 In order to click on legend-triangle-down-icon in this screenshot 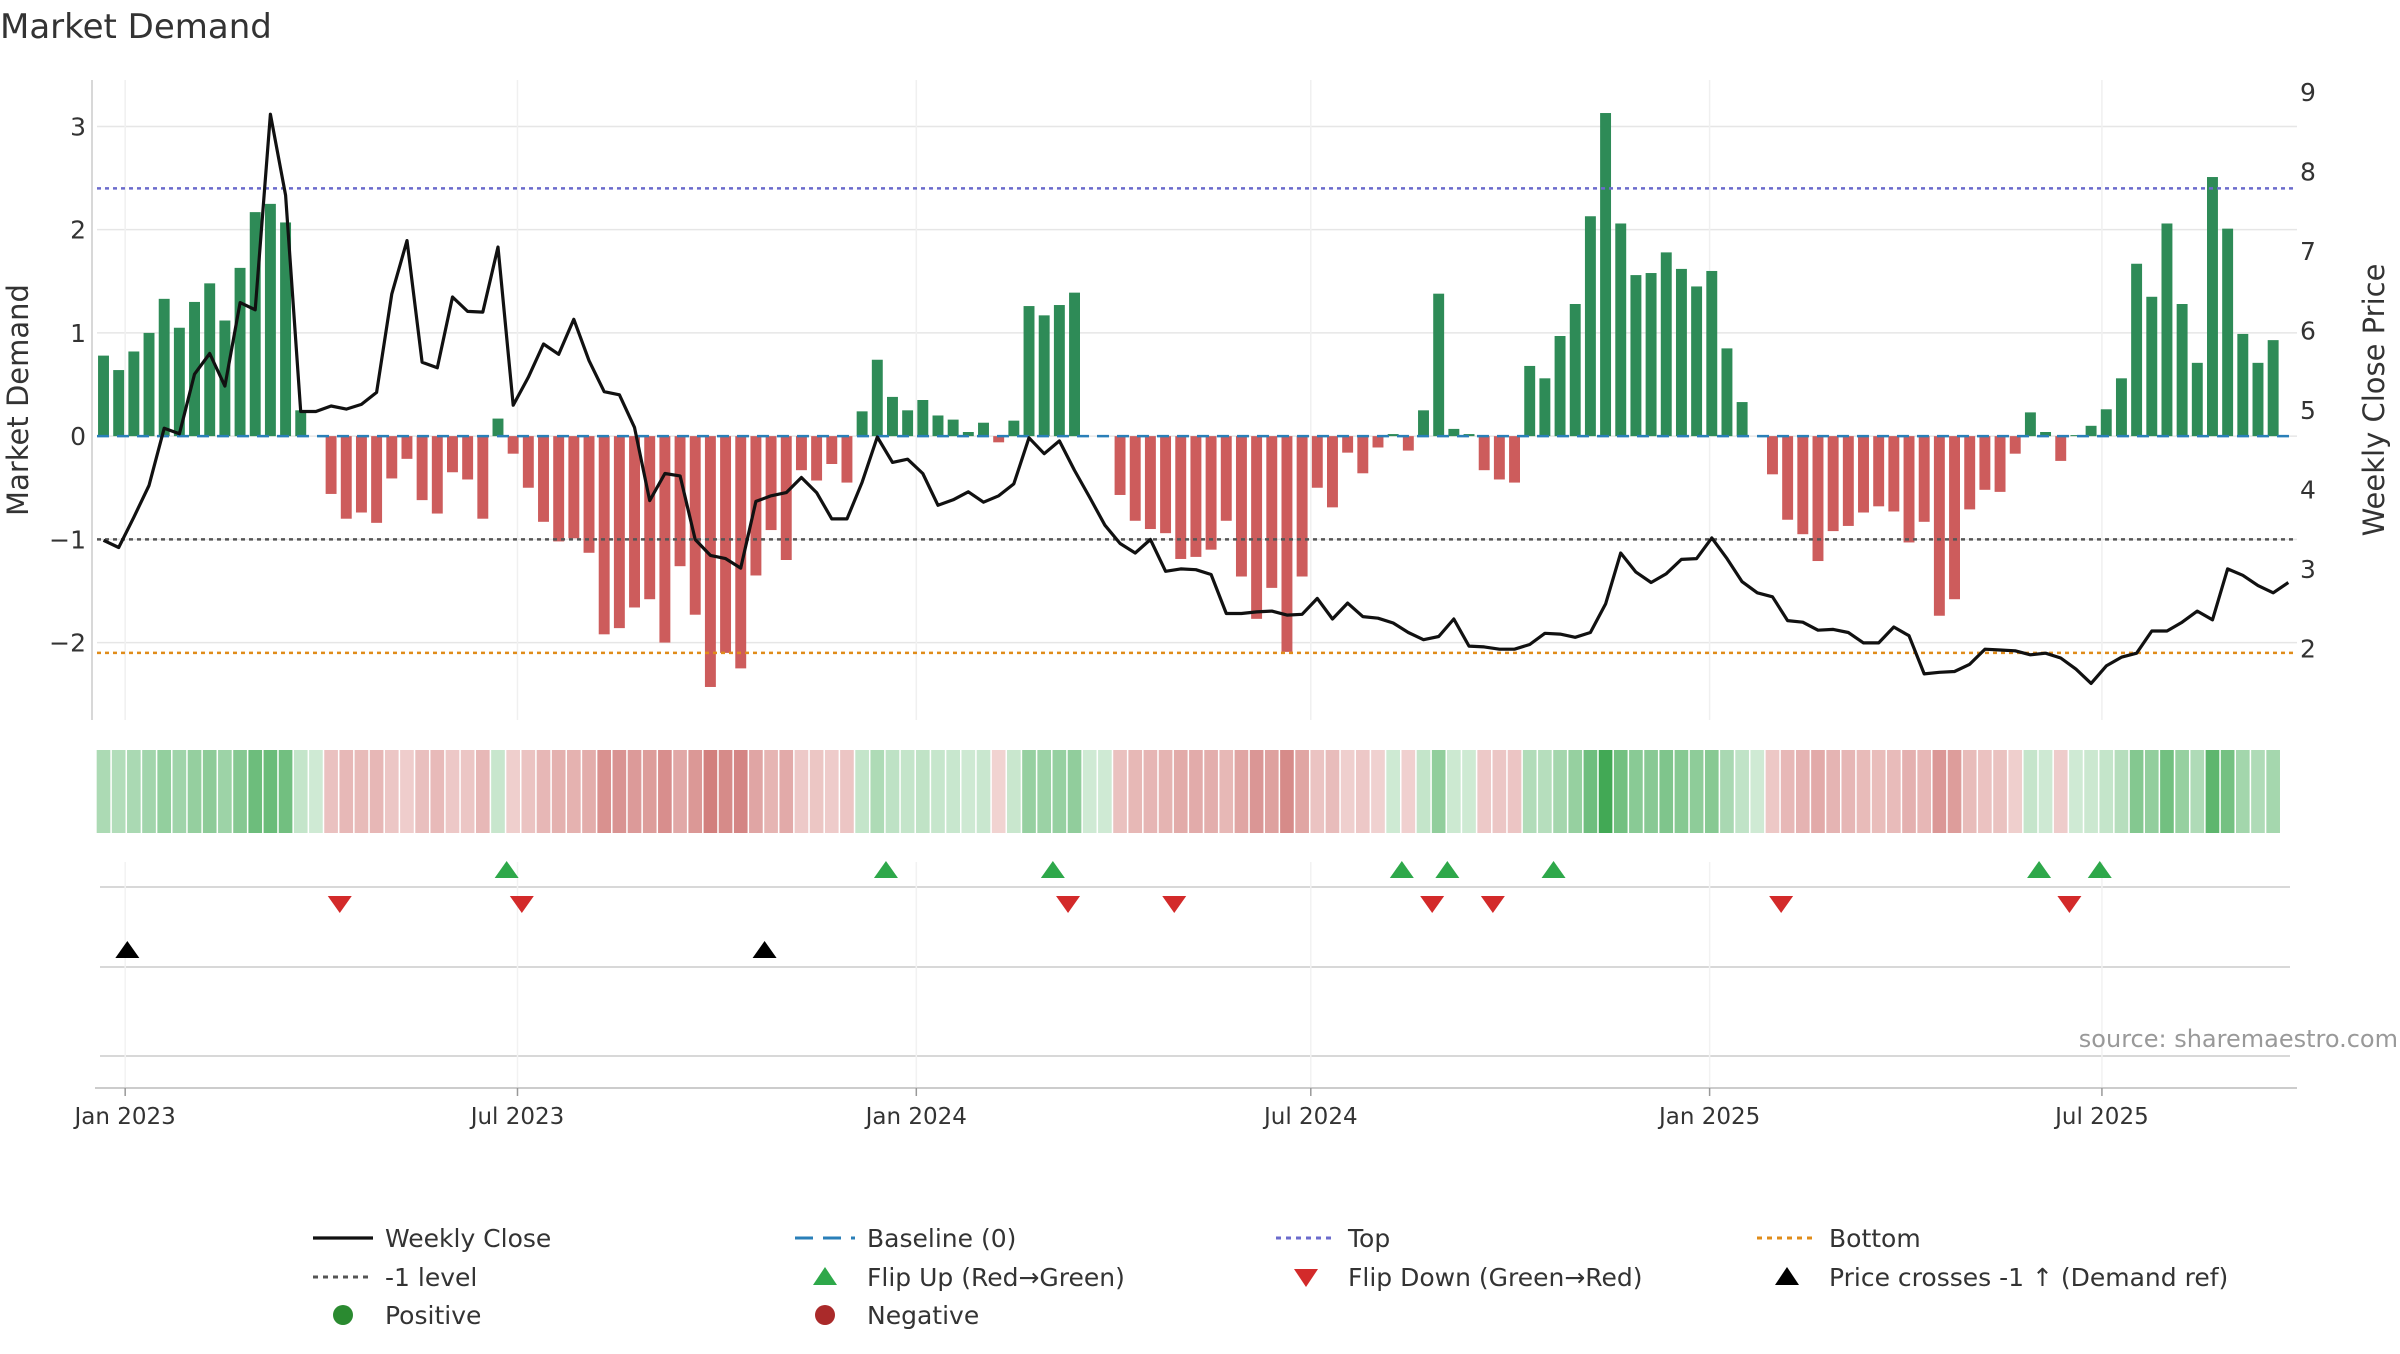, I will do `click(1306, 1278)`.